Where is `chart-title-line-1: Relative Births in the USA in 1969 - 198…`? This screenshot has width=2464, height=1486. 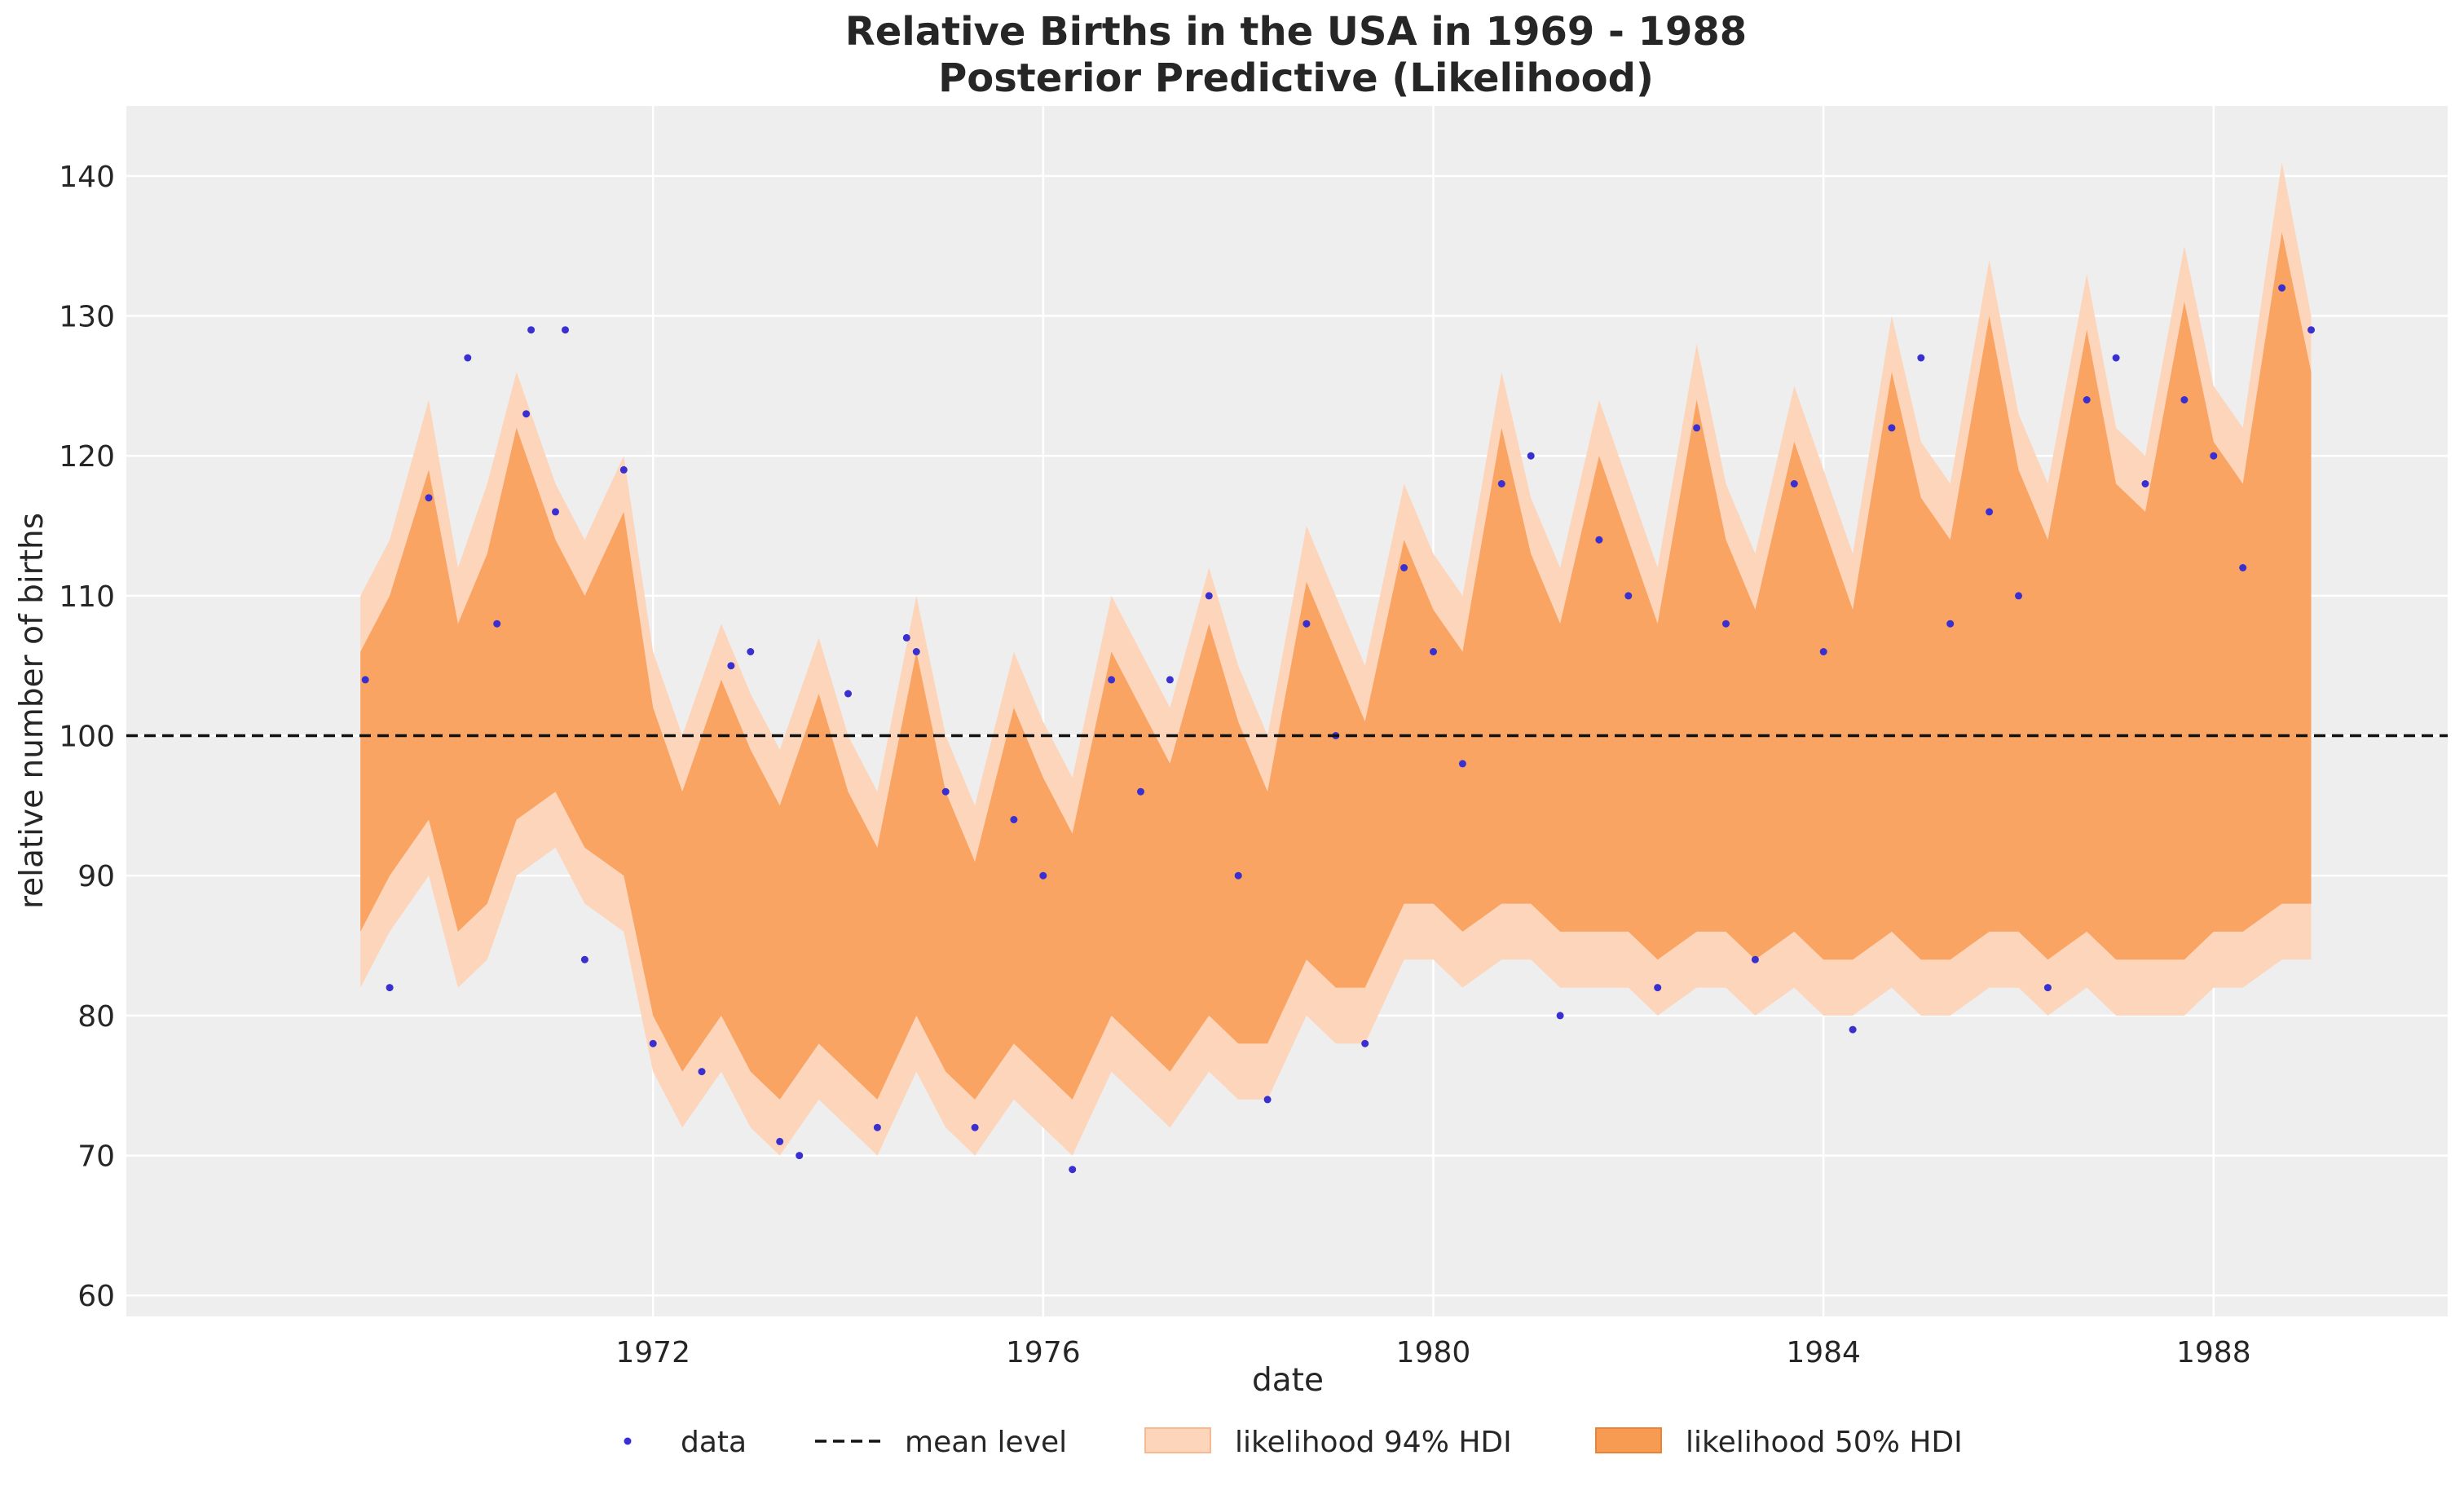
chart-title-line-1: Relative Births in the USA in 1969 - 198… is located at coordinates (1296, 32).